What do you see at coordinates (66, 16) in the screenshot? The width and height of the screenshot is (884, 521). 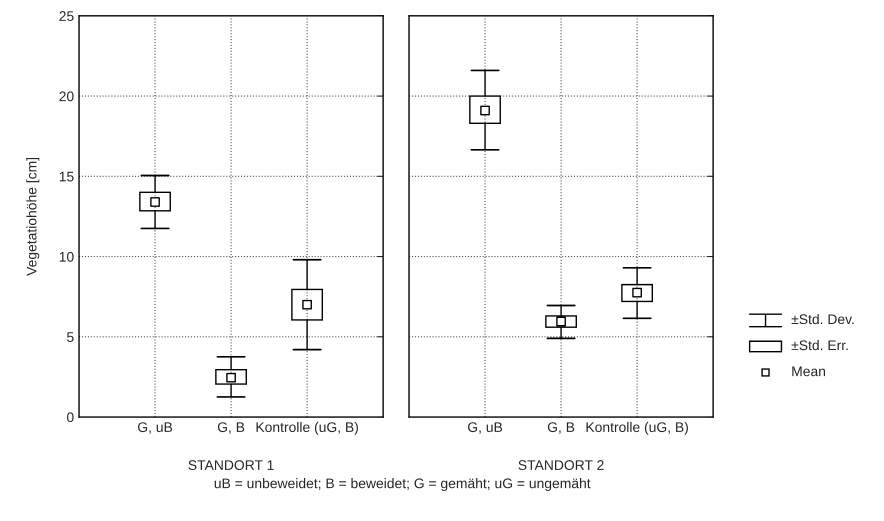 I see `y-tick-label: 25` at bounding box center [66, 16].